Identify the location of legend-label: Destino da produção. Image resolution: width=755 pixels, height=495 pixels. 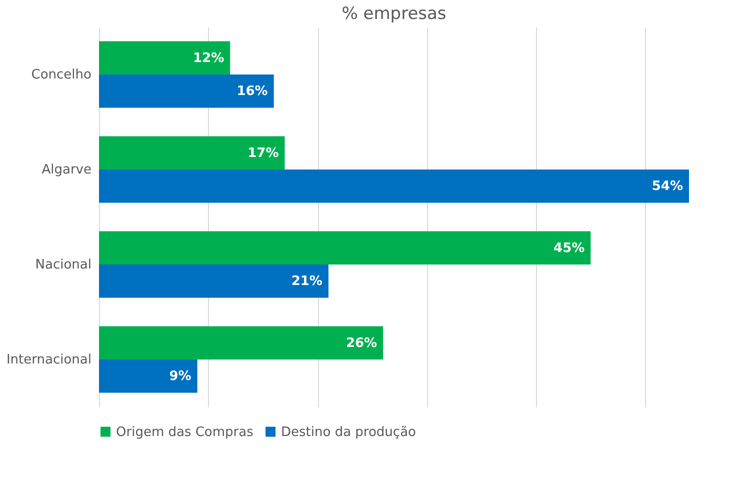
(348, 432).